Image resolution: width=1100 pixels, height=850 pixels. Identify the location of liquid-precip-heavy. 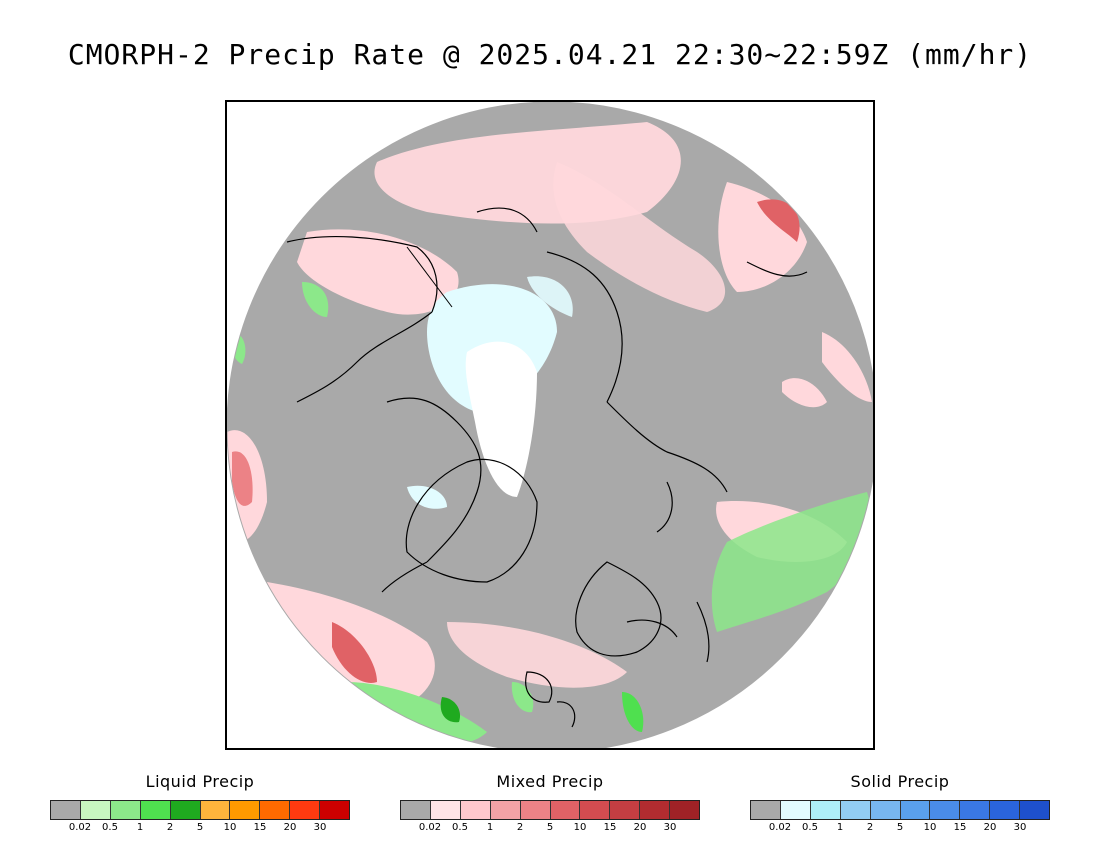
(450, 710).